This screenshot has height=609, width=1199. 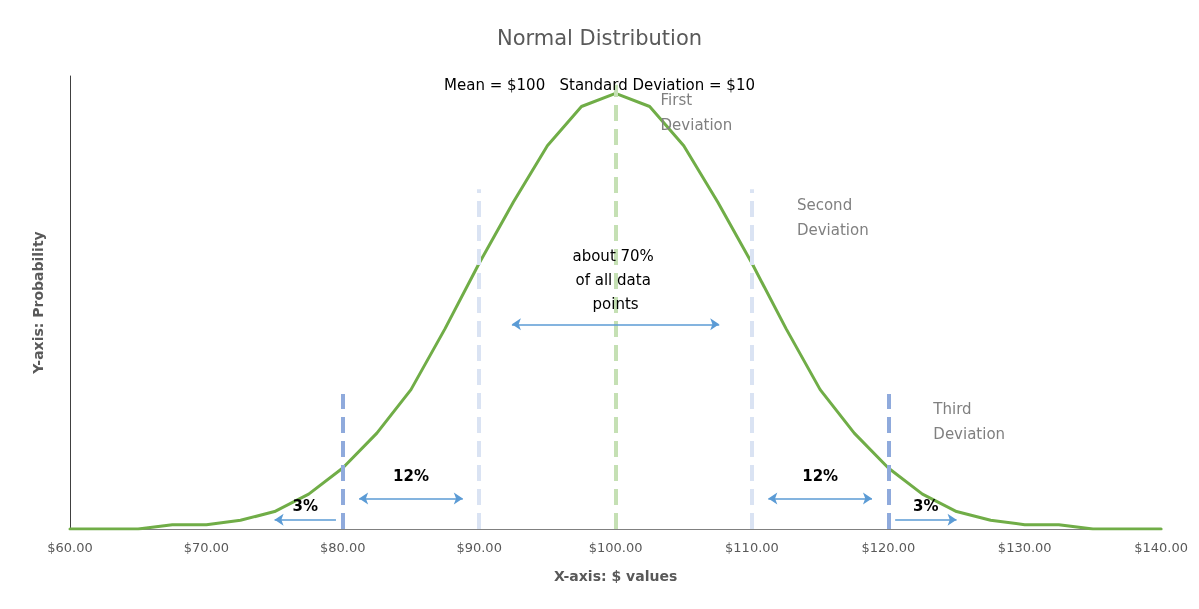 What do you see at coordinates (599, 84) in the screenshot?
I see `chart-subtitle: Mean = $100 Standard Deviation = $10` at bounding box center [599, 84].